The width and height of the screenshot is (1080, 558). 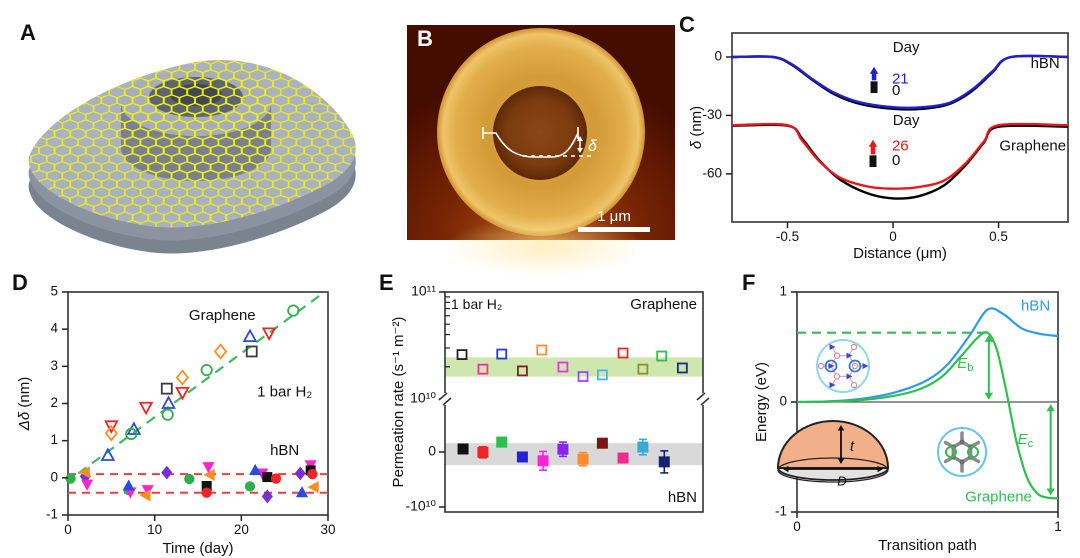 I want to click on dome-inset: tD, so click(x=833, y=454).